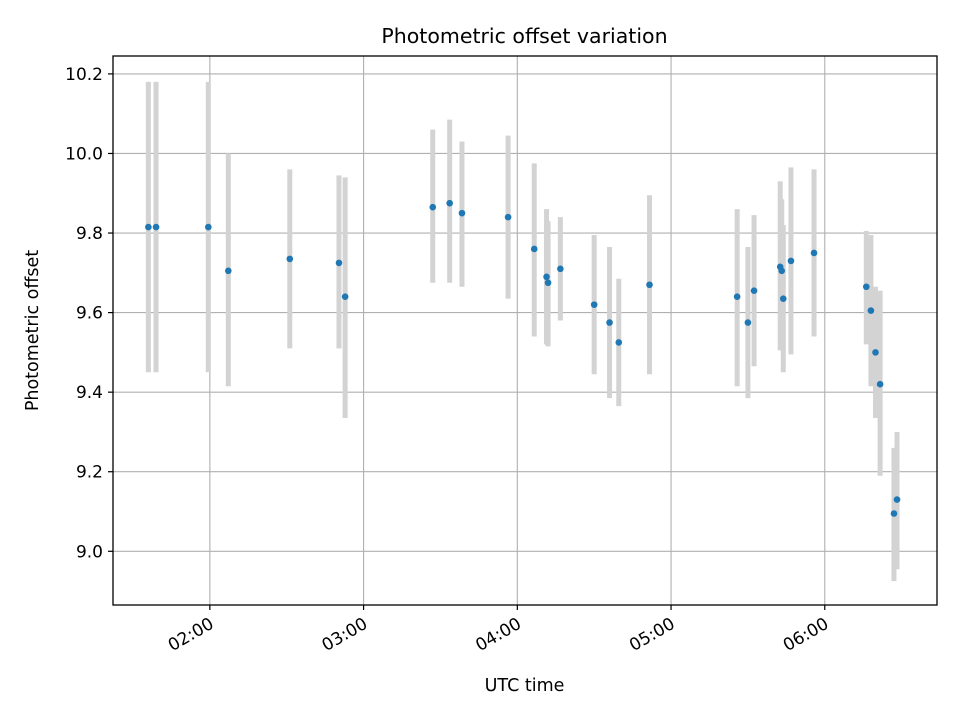 This screenshot has height=720, width=960. I want to click on y-tick-label: 9.2, so click(89, 473).